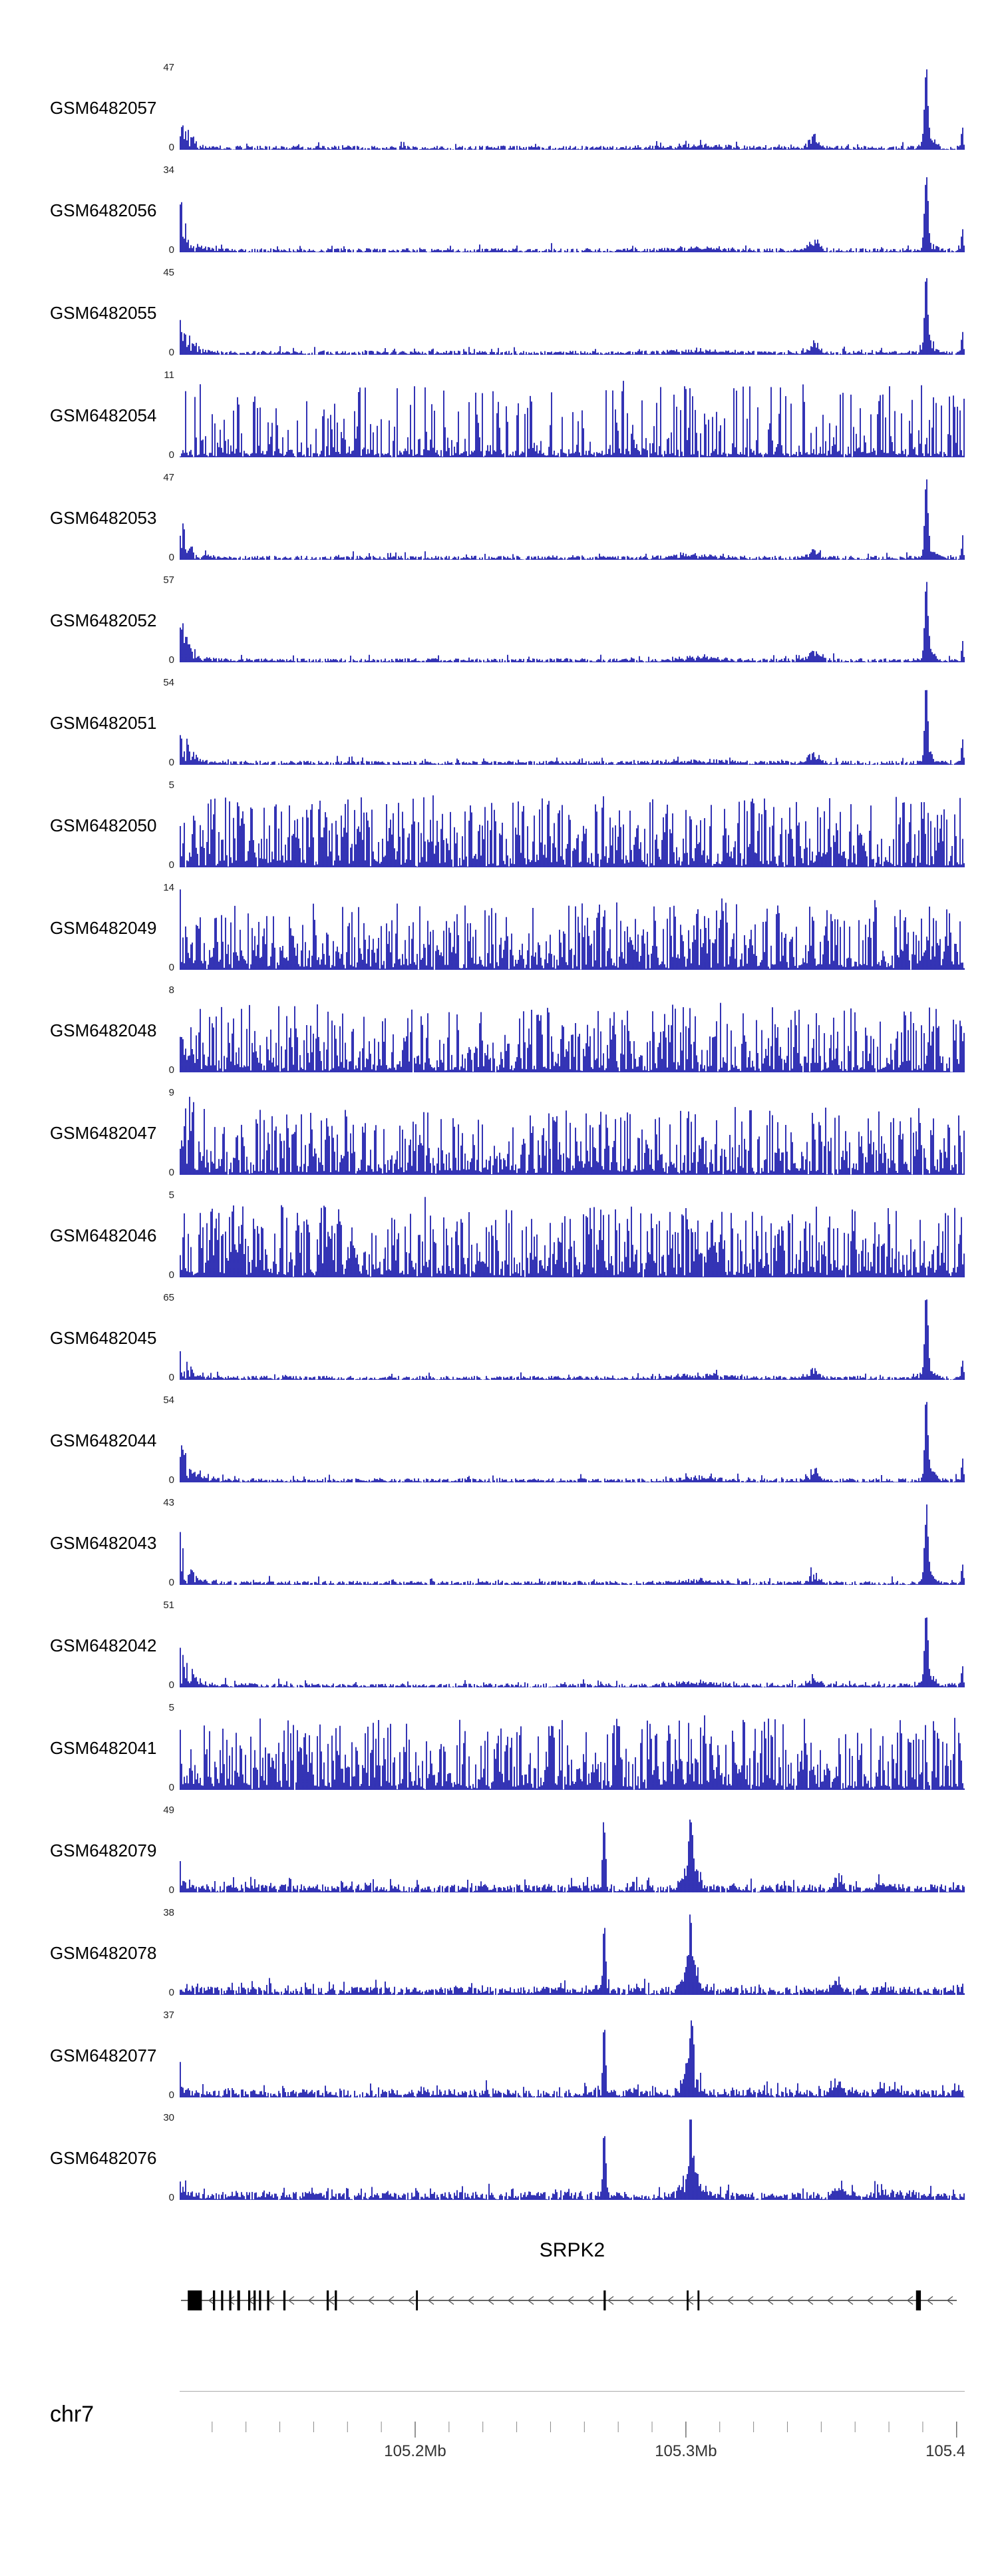 The width and height of the screenshot is (998, 2576). Describe the element at coordinates (945, 2451) in the screenshot. I see `axis-tick-label: 105.4Mb` at that location.